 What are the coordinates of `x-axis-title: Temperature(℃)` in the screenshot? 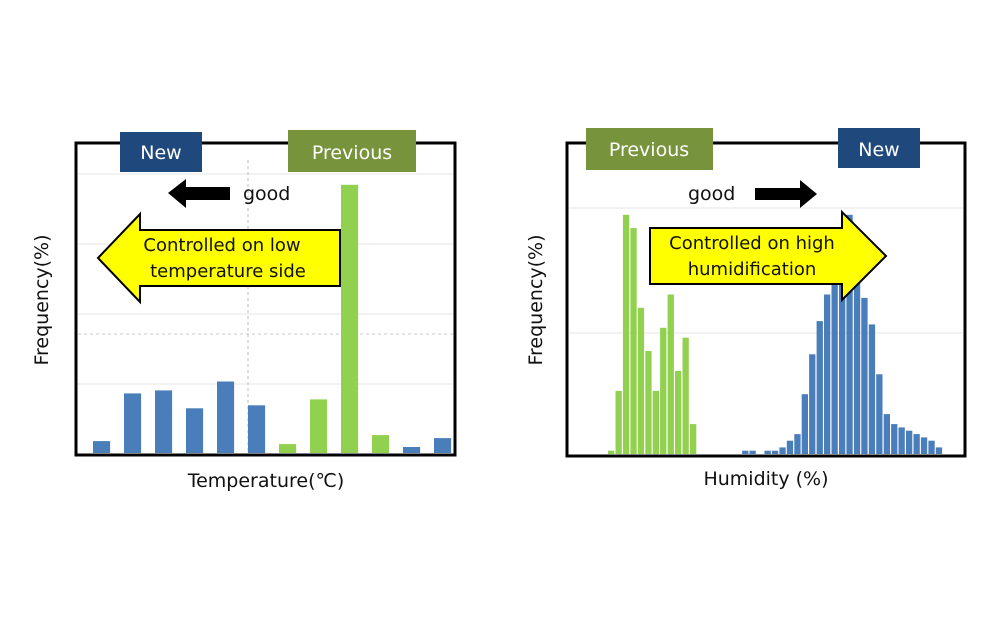 It's located at (266, 481).